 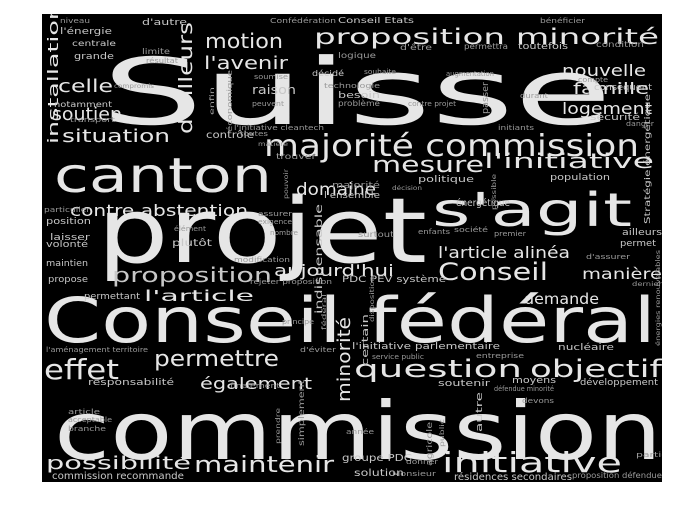 I want to click on word-contre-projet: contre projet, so click(x=432, y=104).